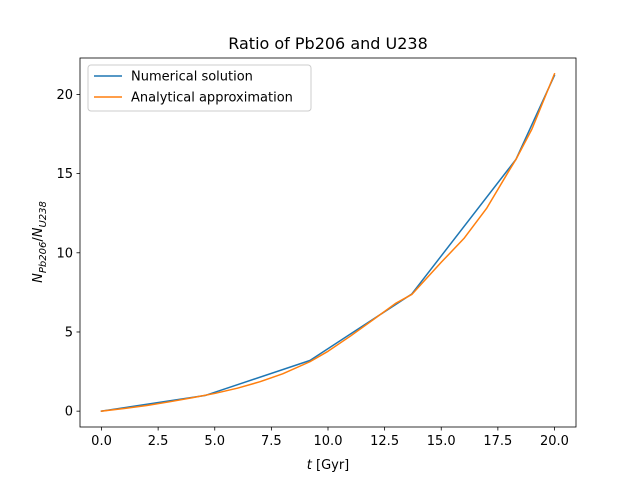 This screenshot has width=640, height=480. What do you see at coordinates (101, 441) in the screenshot?
I see `x-tick-label: 0.0` at bounding box center [101, 441].